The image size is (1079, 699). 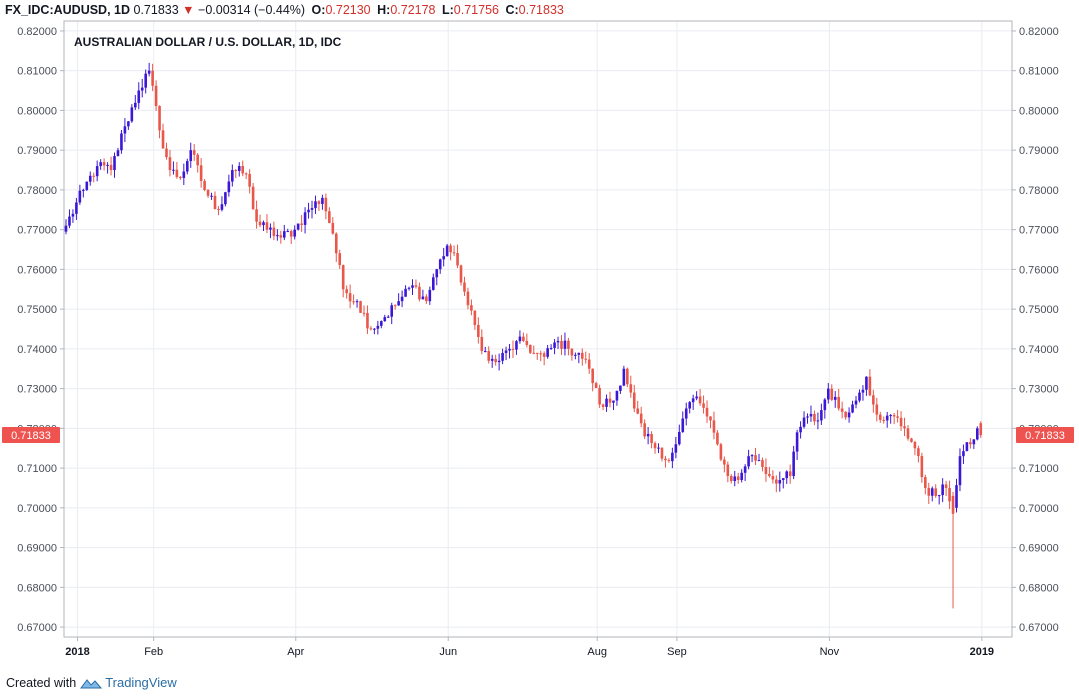 What do you see at coordinates (141, 682) in the screenshot?
I see `tradingview-brand: TradingView` at bounding box center [141, 682].